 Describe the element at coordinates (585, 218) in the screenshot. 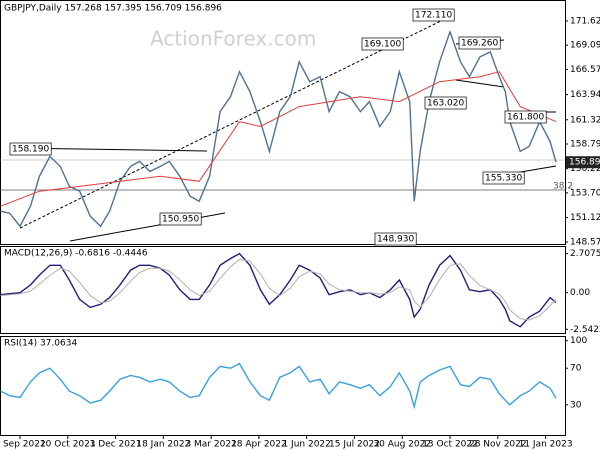

I see `y-tick-label: 151.125` at that location.